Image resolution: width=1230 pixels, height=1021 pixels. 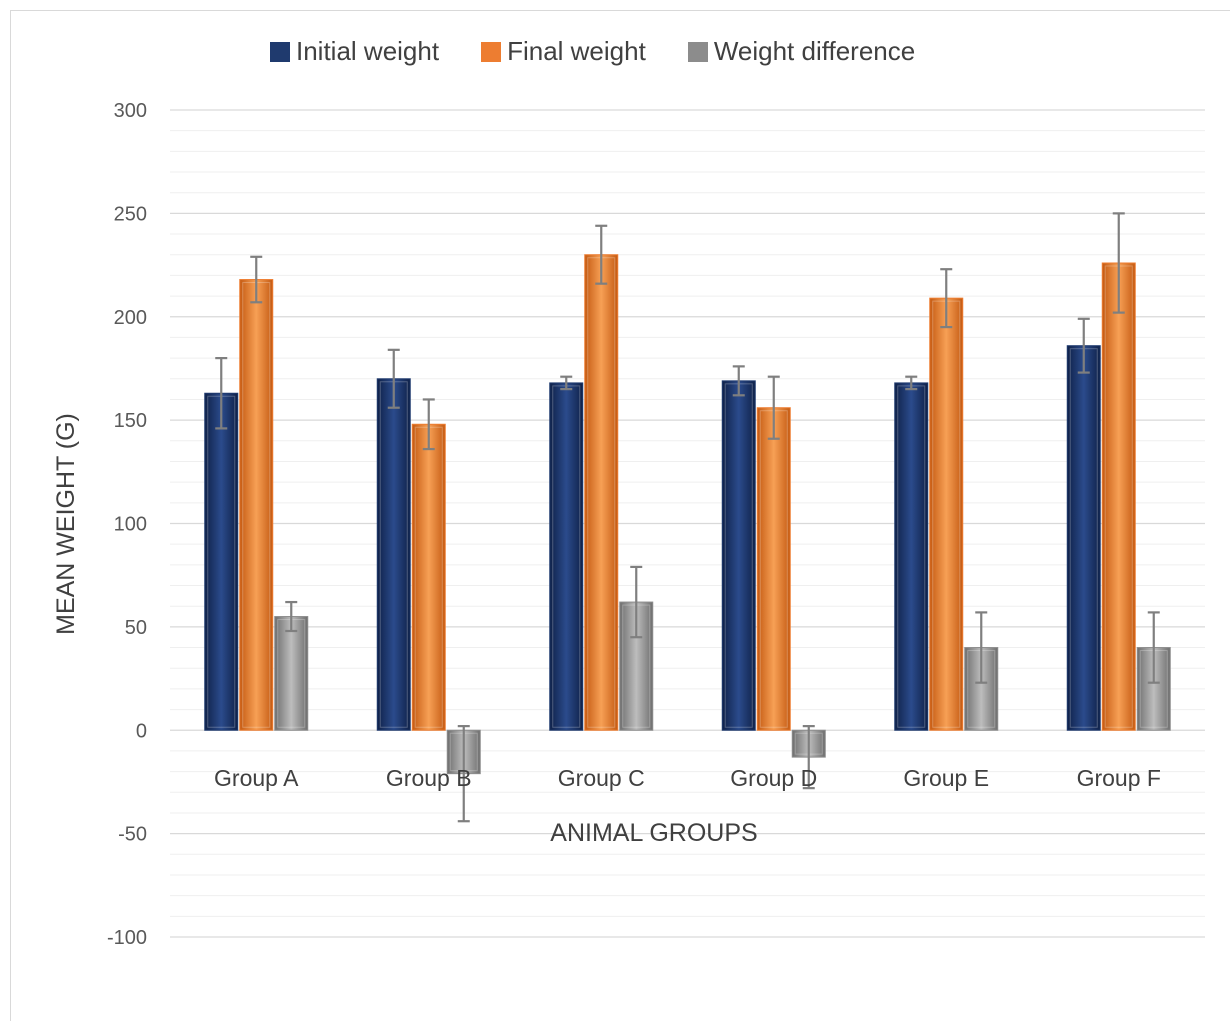 I want to click on bar-weight-difference, so click(x=291, y=673).